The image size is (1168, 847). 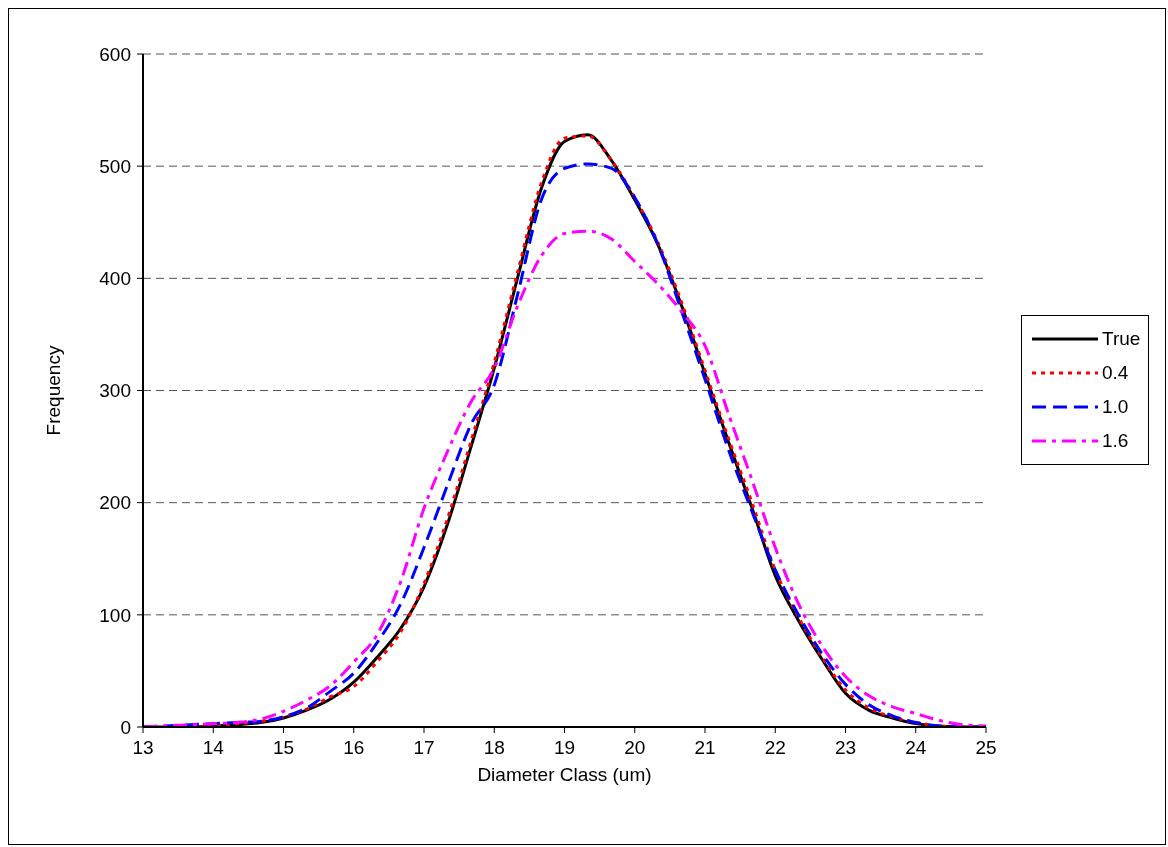 I want to click on x-tick-label: 24, so click(x=916, y=748).